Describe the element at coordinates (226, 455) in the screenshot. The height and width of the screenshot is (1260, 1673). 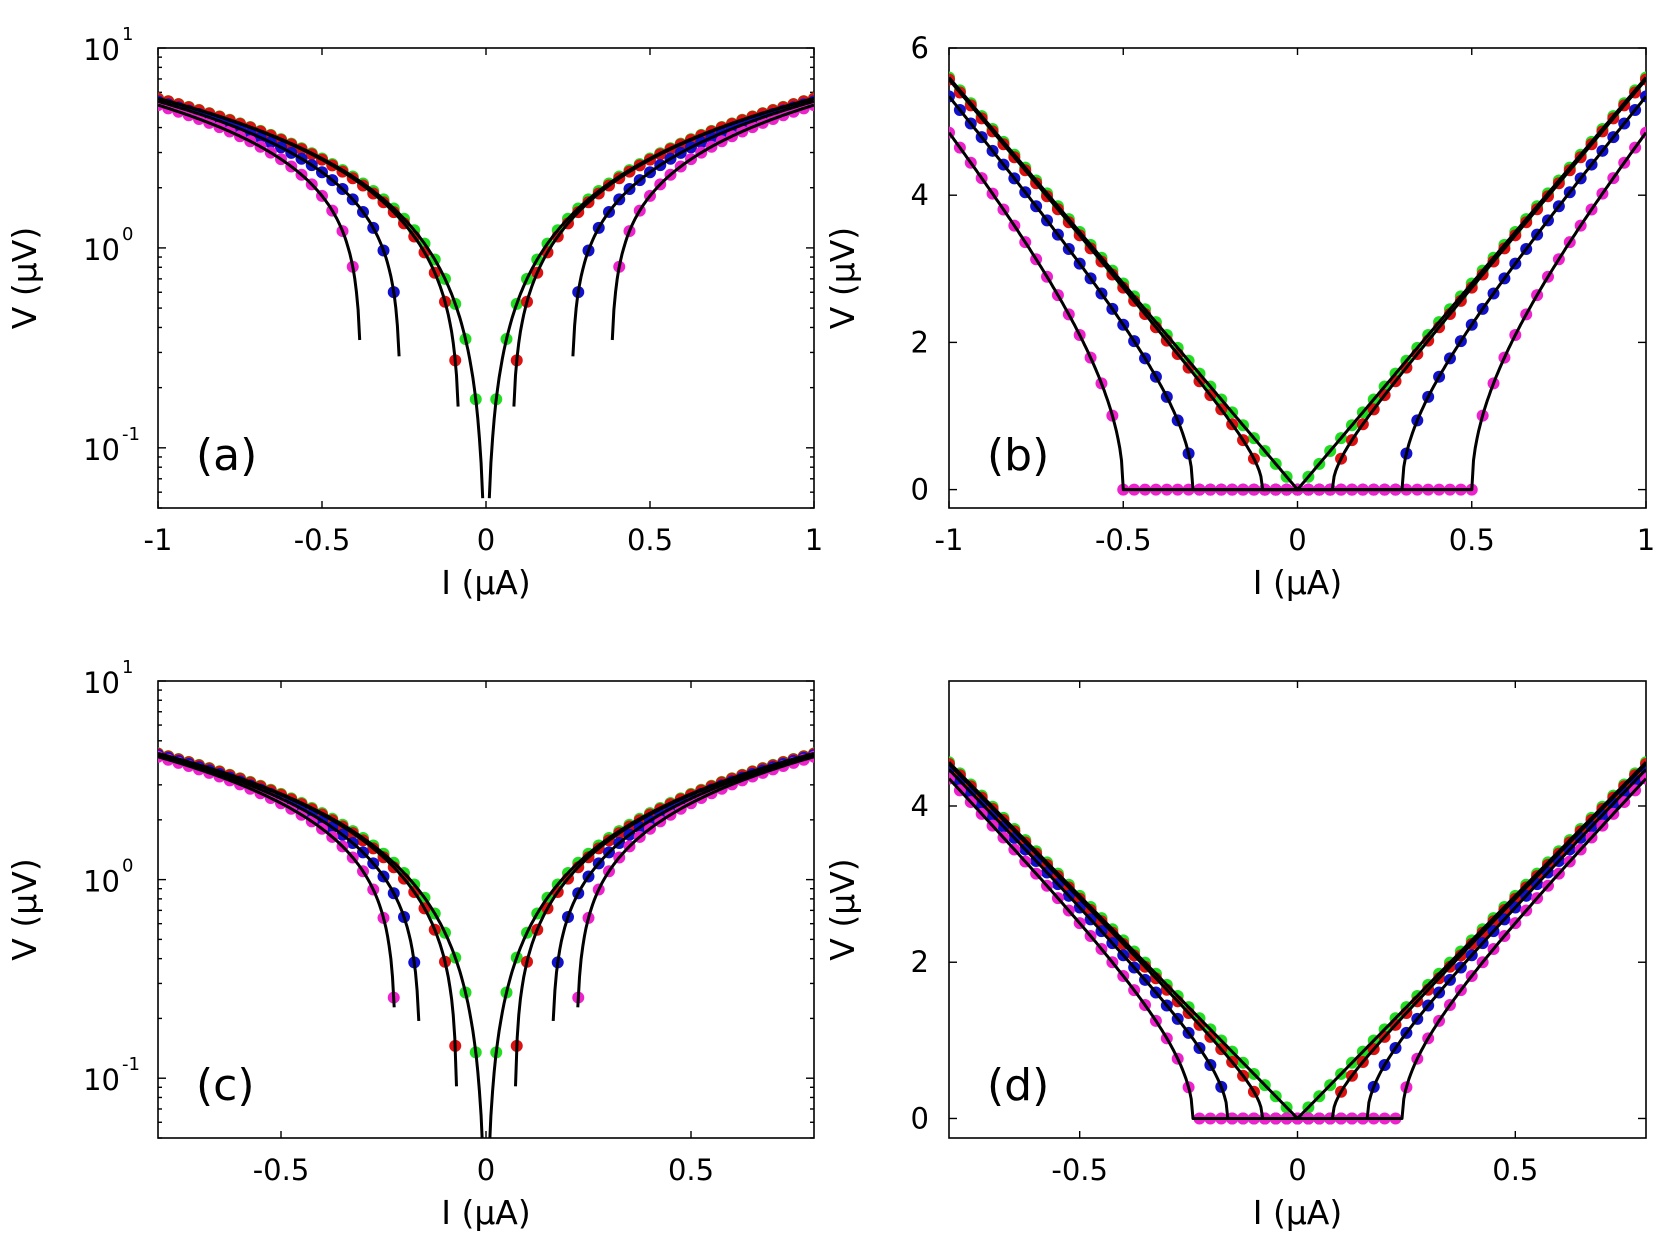
I see `panel-label: (a)` at that location.